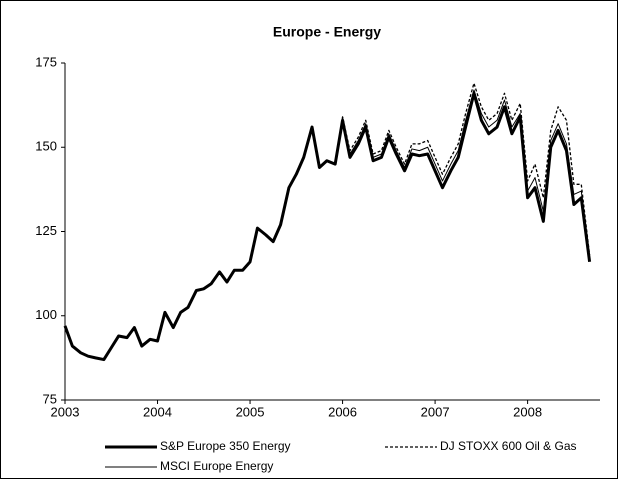  Describe the element at coordinates (250, 411) in the screenshot. I see `x-tick-label: 2005` at that location.